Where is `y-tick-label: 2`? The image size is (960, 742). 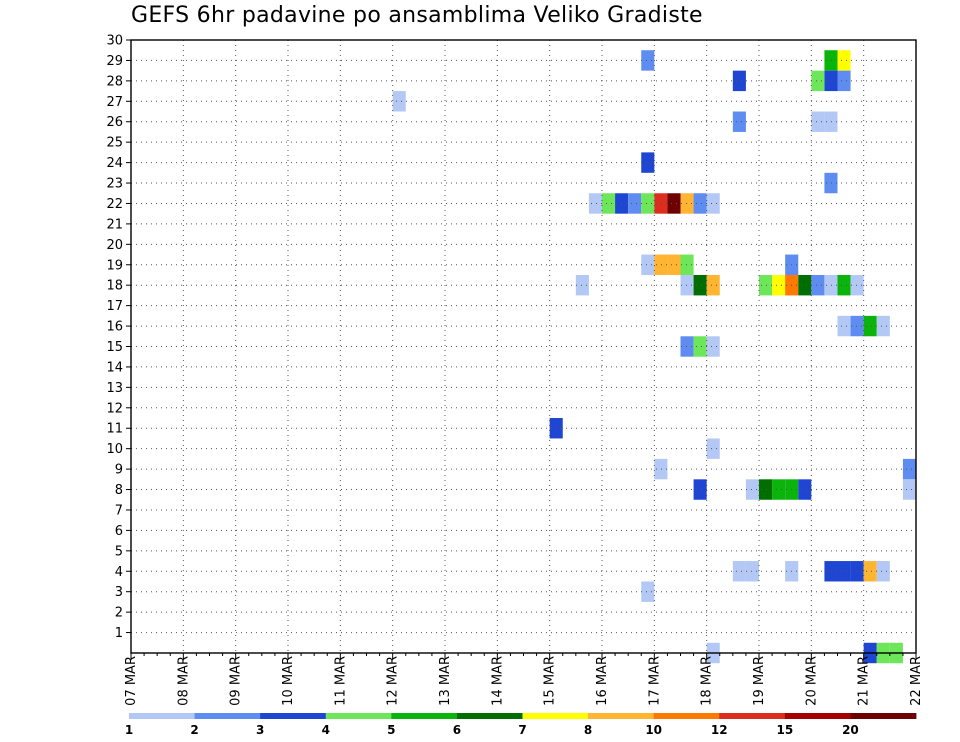
y-tick-label: 2 is located at coordinates (119, 613).